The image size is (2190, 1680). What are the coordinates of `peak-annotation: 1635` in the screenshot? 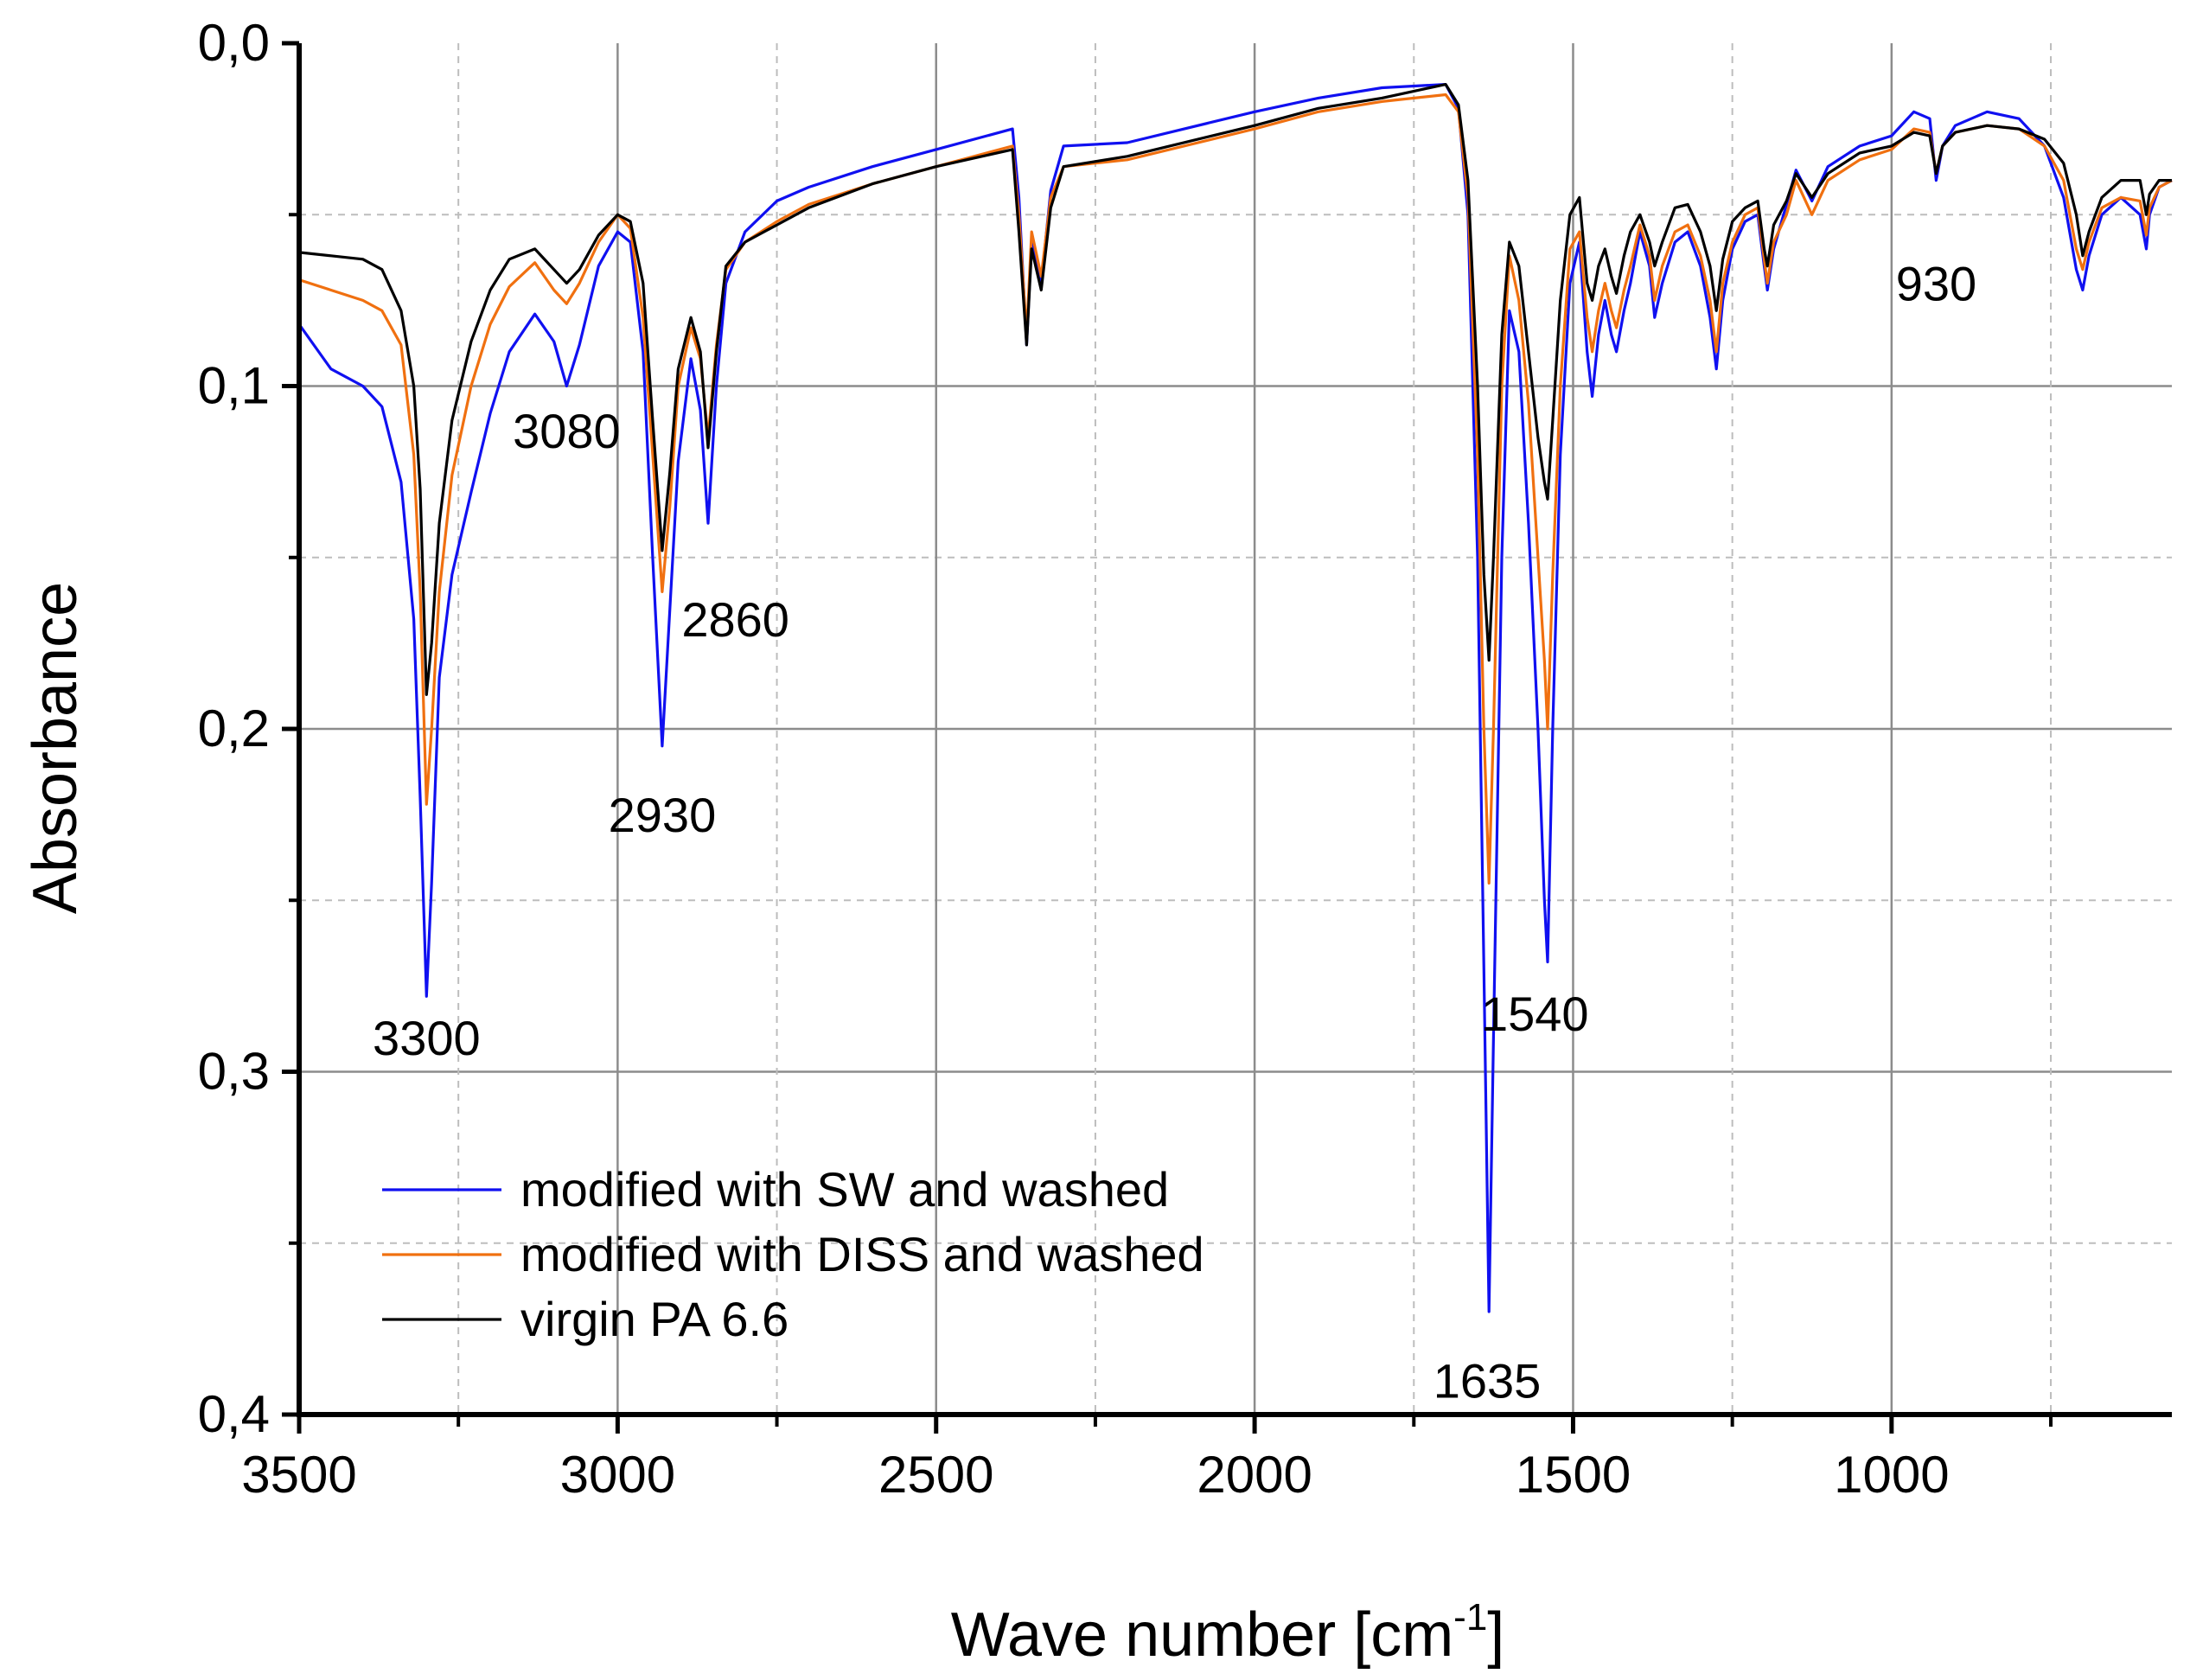 It's located at (1487, 1380).